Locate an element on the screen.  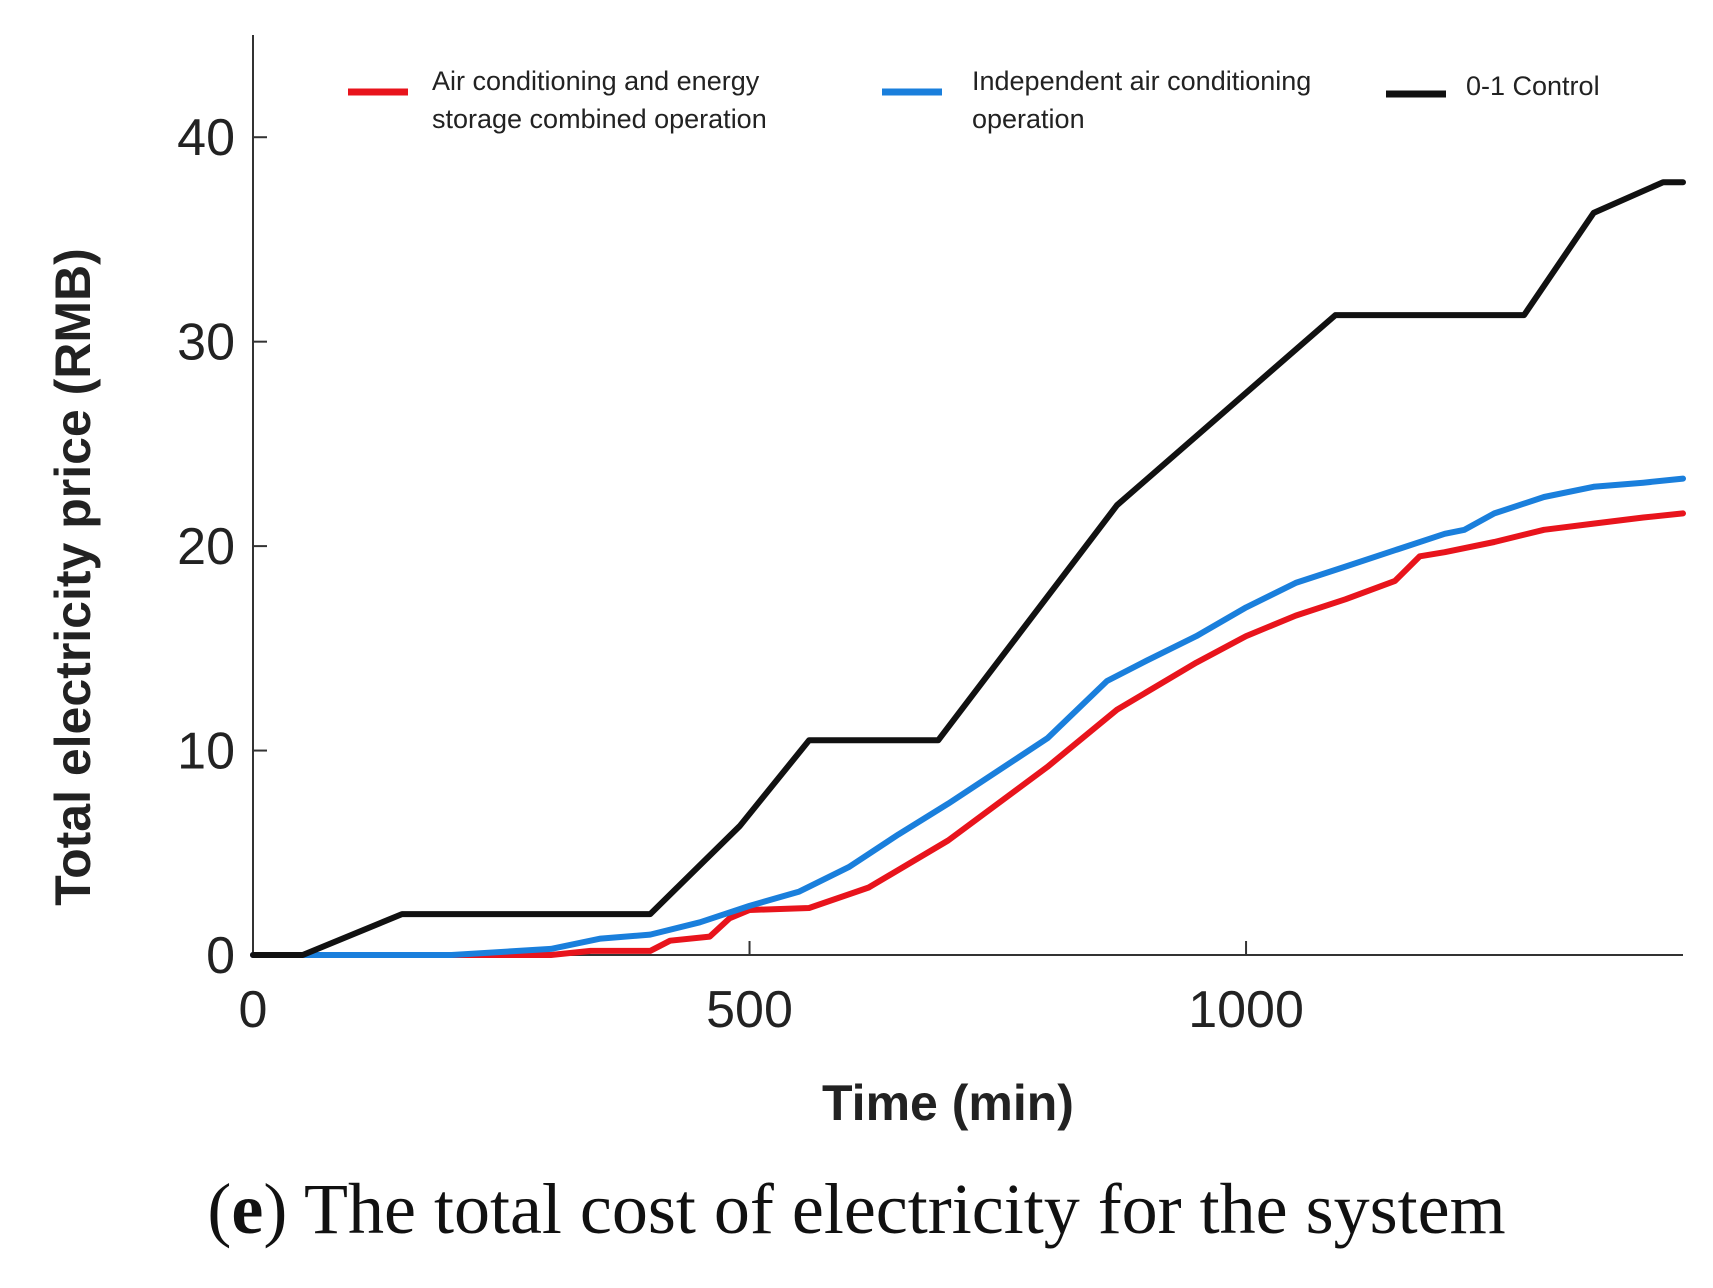
x-tick-label: 0 is located at coordinates (253, 1010).